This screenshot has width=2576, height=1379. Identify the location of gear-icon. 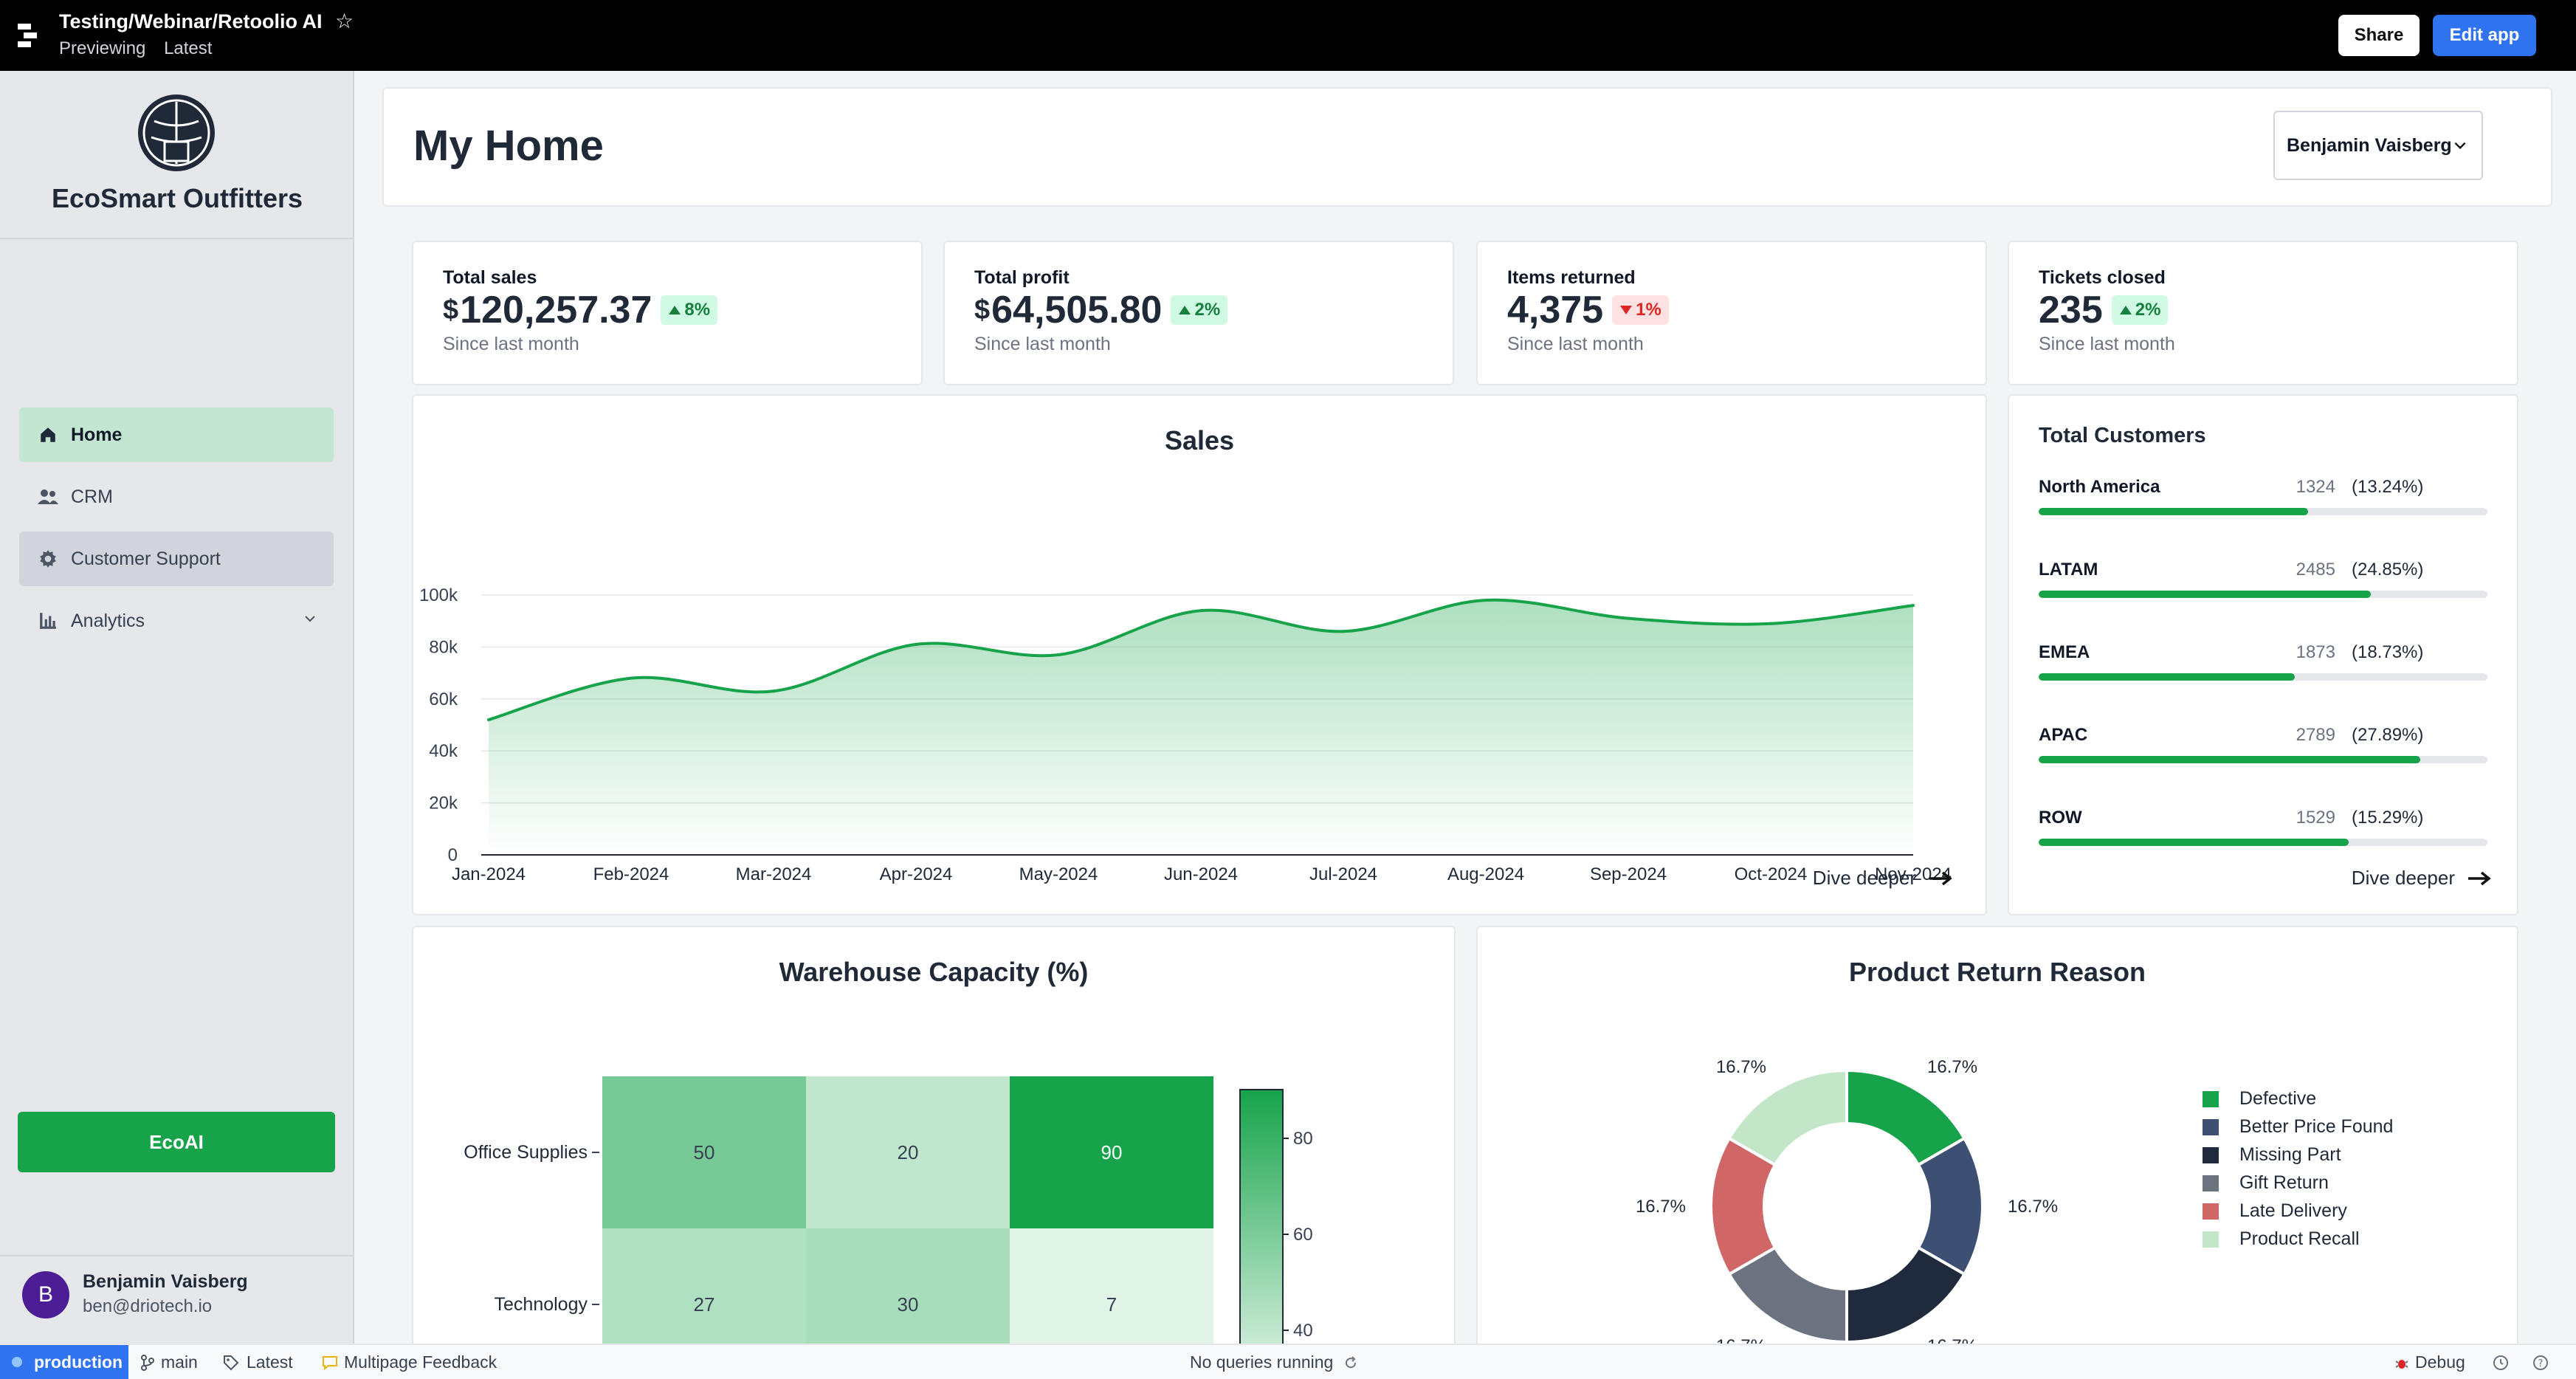
(48, 559).